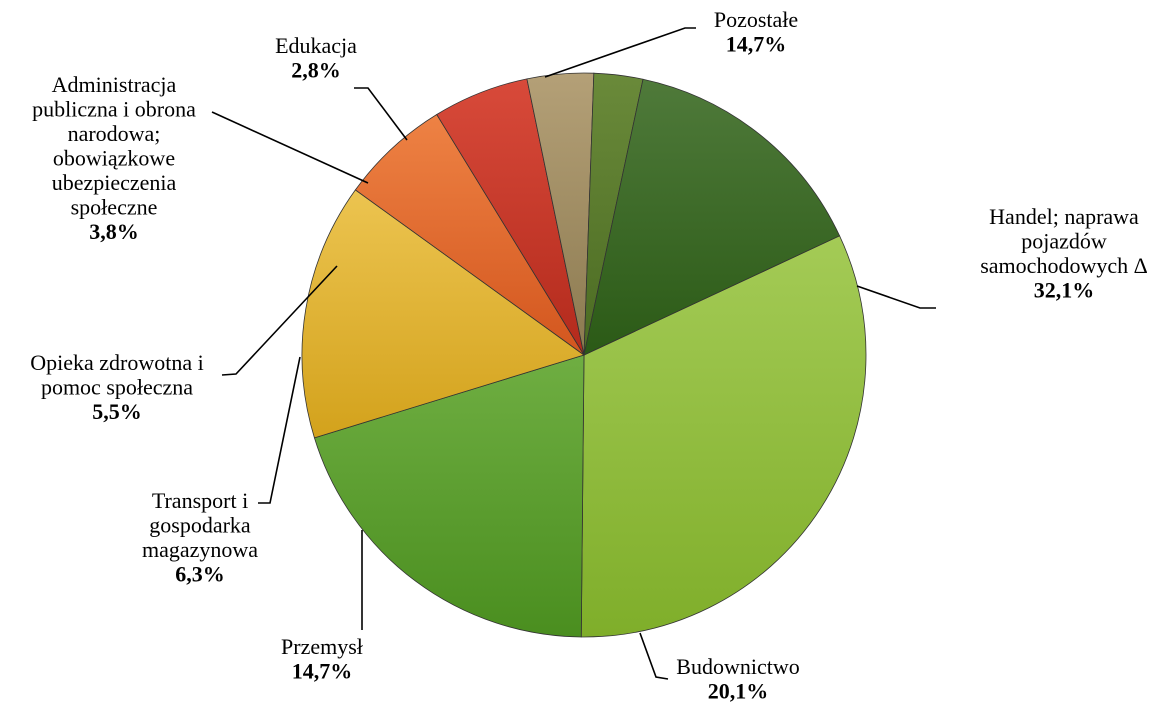 The height and width of the screenshot is (706, 1161). Describe the element at coordinates (322, 646) in the screenshot. I see `slice-label-line: Przemysł` at that location.